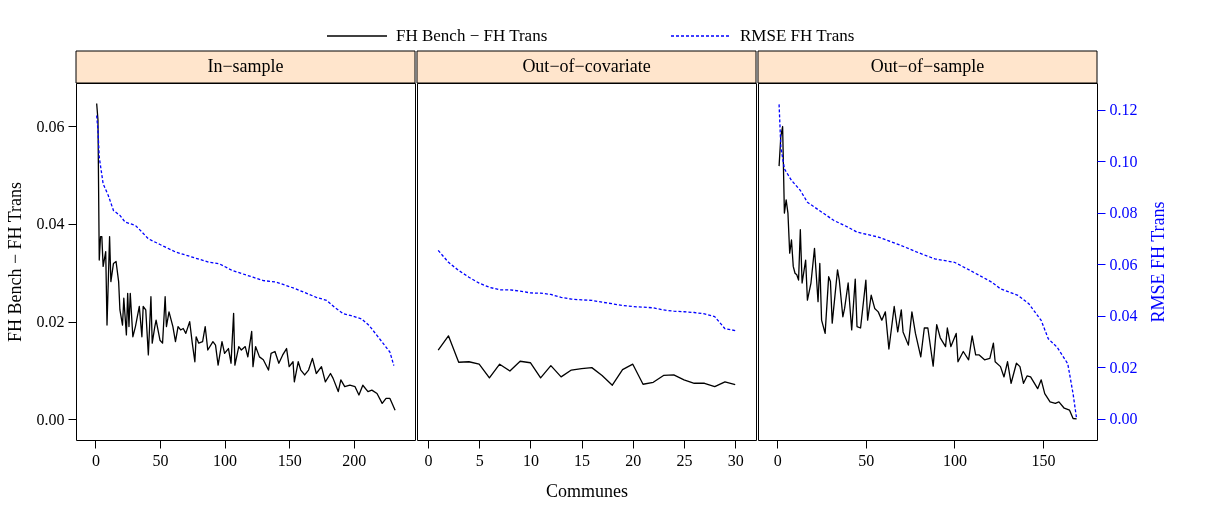 Image resolution: width=1214 pixels, height=508 pixels. Describe the element at coordinates (472, 35) in the screenshot. I see `legend-label: FH Bench − FH Trans` at that location.